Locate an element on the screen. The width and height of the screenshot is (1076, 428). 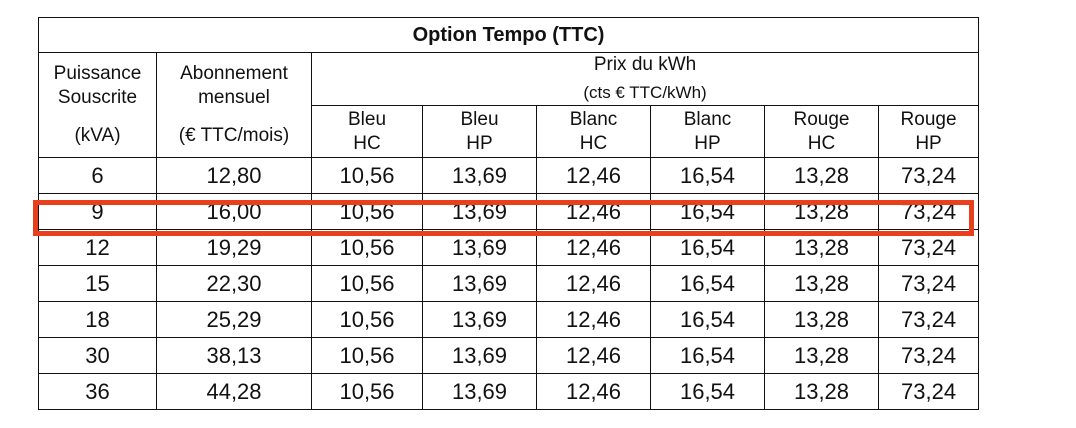
header-prix-kwh: Prix du kWh (cts € TTC/kWh) is located at coordinates (645, 79).